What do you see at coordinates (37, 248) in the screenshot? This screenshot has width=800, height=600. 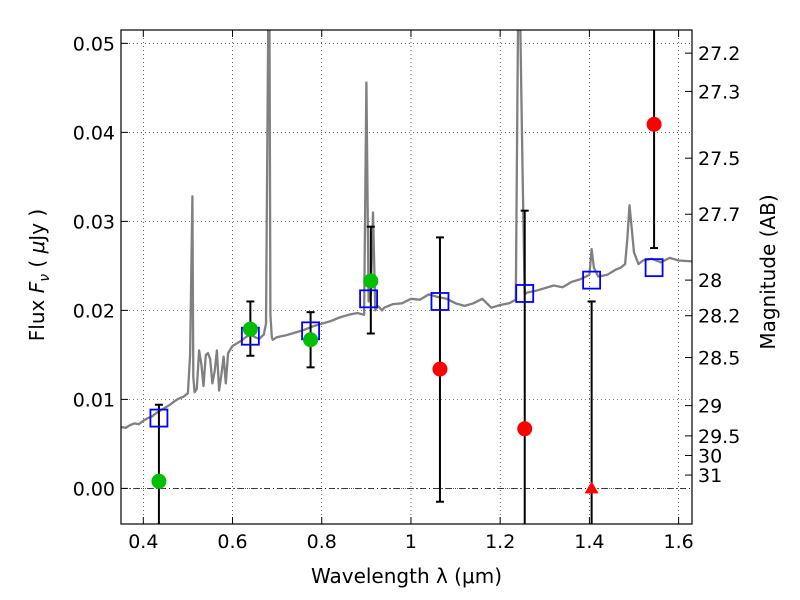 I see `y-label-mu: μ` at bounding box center [37, 248].